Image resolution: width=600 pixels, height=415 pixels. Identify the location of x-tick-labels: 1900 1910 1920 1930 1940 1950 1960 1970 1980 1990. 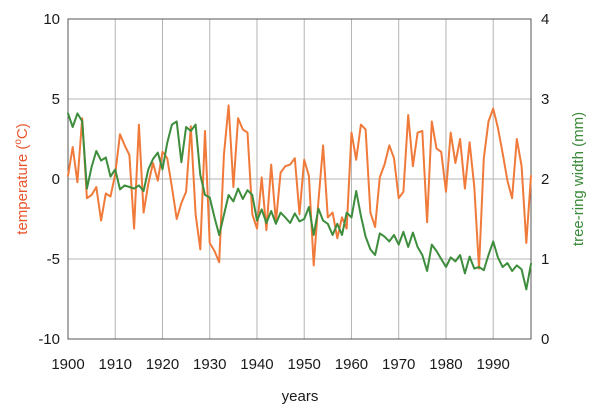
(280, 364).